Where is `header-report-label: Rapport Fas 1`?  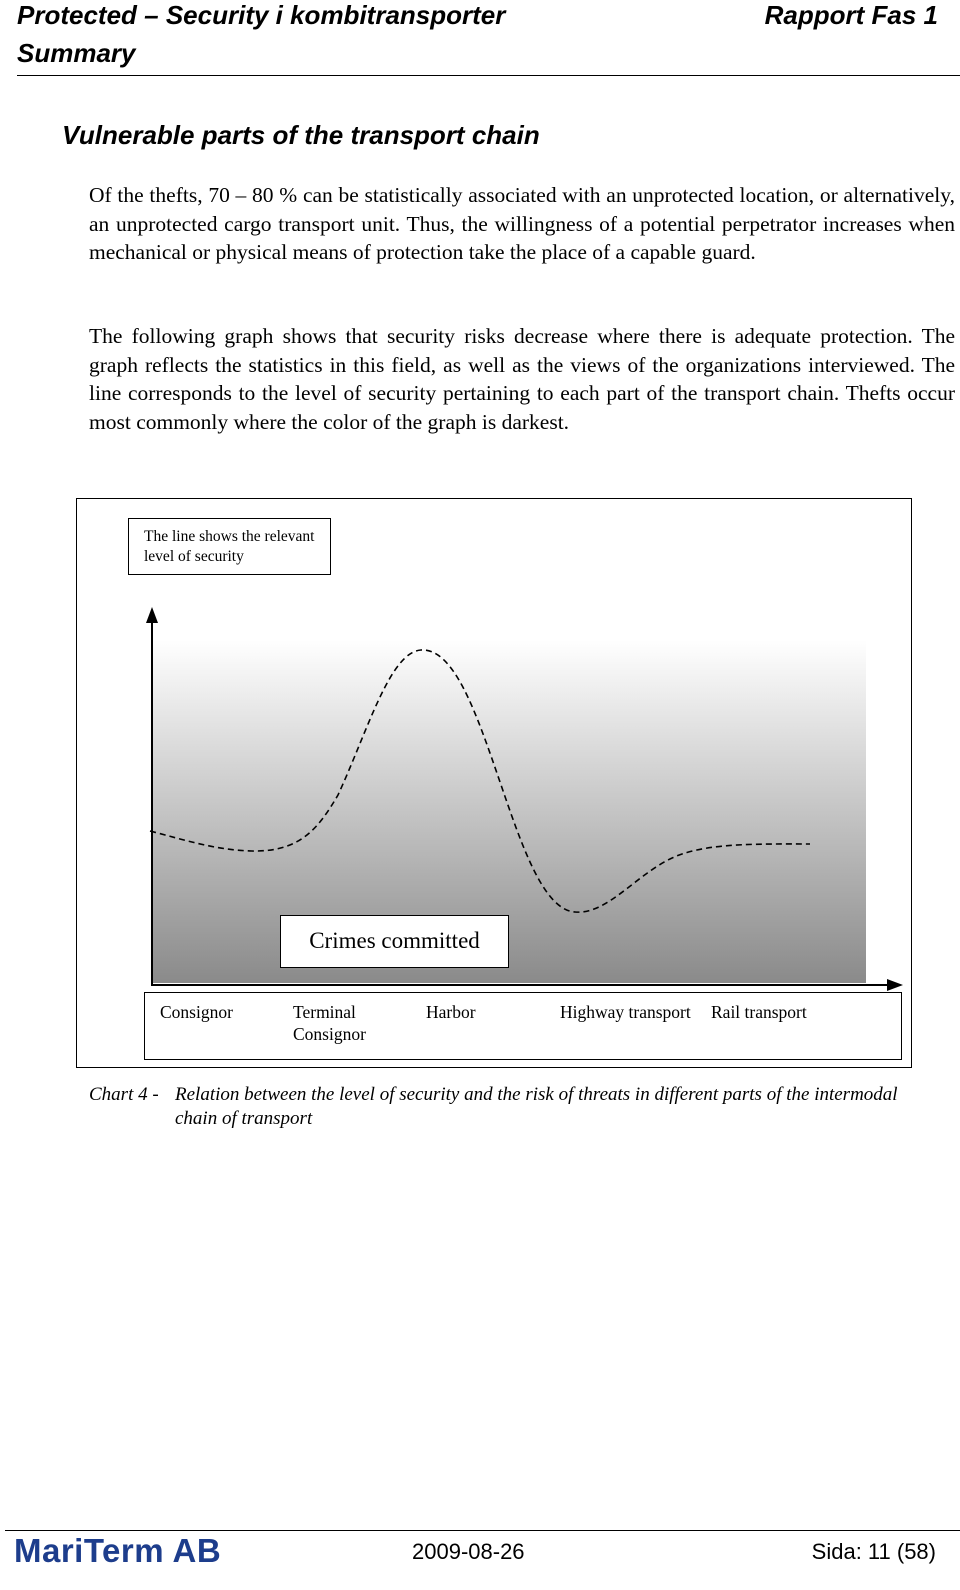
header-report-label: Rapport Fas 1 is located at coordinates (851, 15).